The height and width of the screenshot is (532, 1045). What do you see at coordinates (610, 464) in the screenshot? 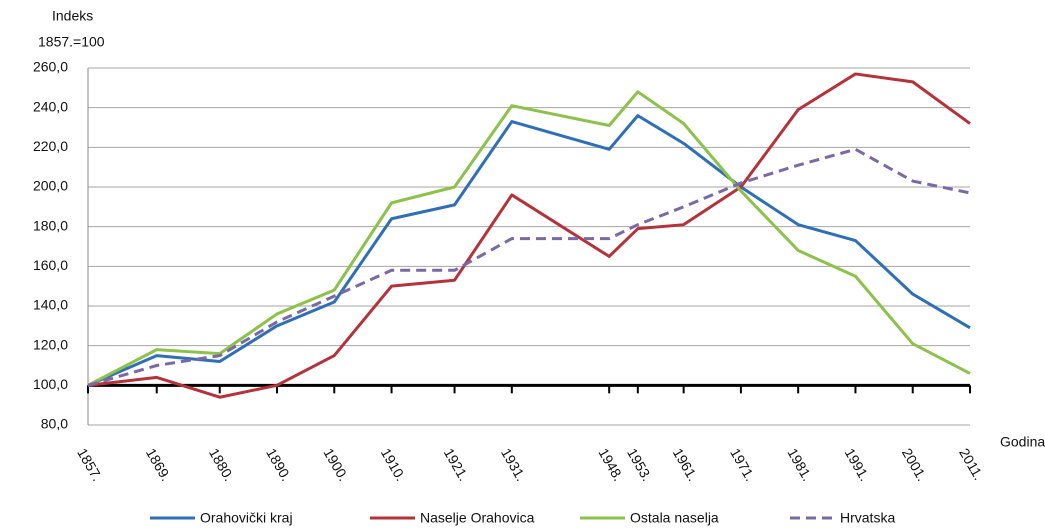
I see `x-tick-label: 1948.` at bounding box center [610, 464].